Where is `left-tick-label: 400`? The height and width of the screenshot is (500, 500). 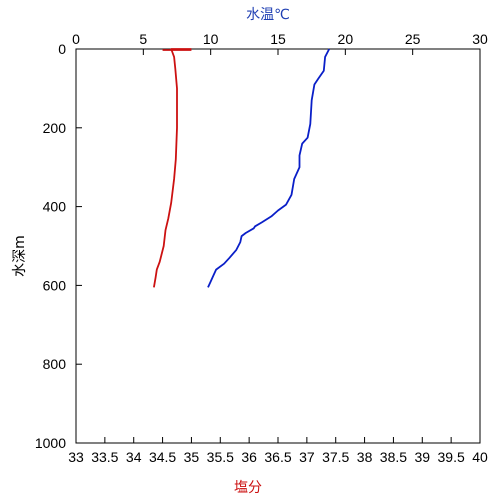 left-tick-label: 400 is located at coordinates (55, 207).